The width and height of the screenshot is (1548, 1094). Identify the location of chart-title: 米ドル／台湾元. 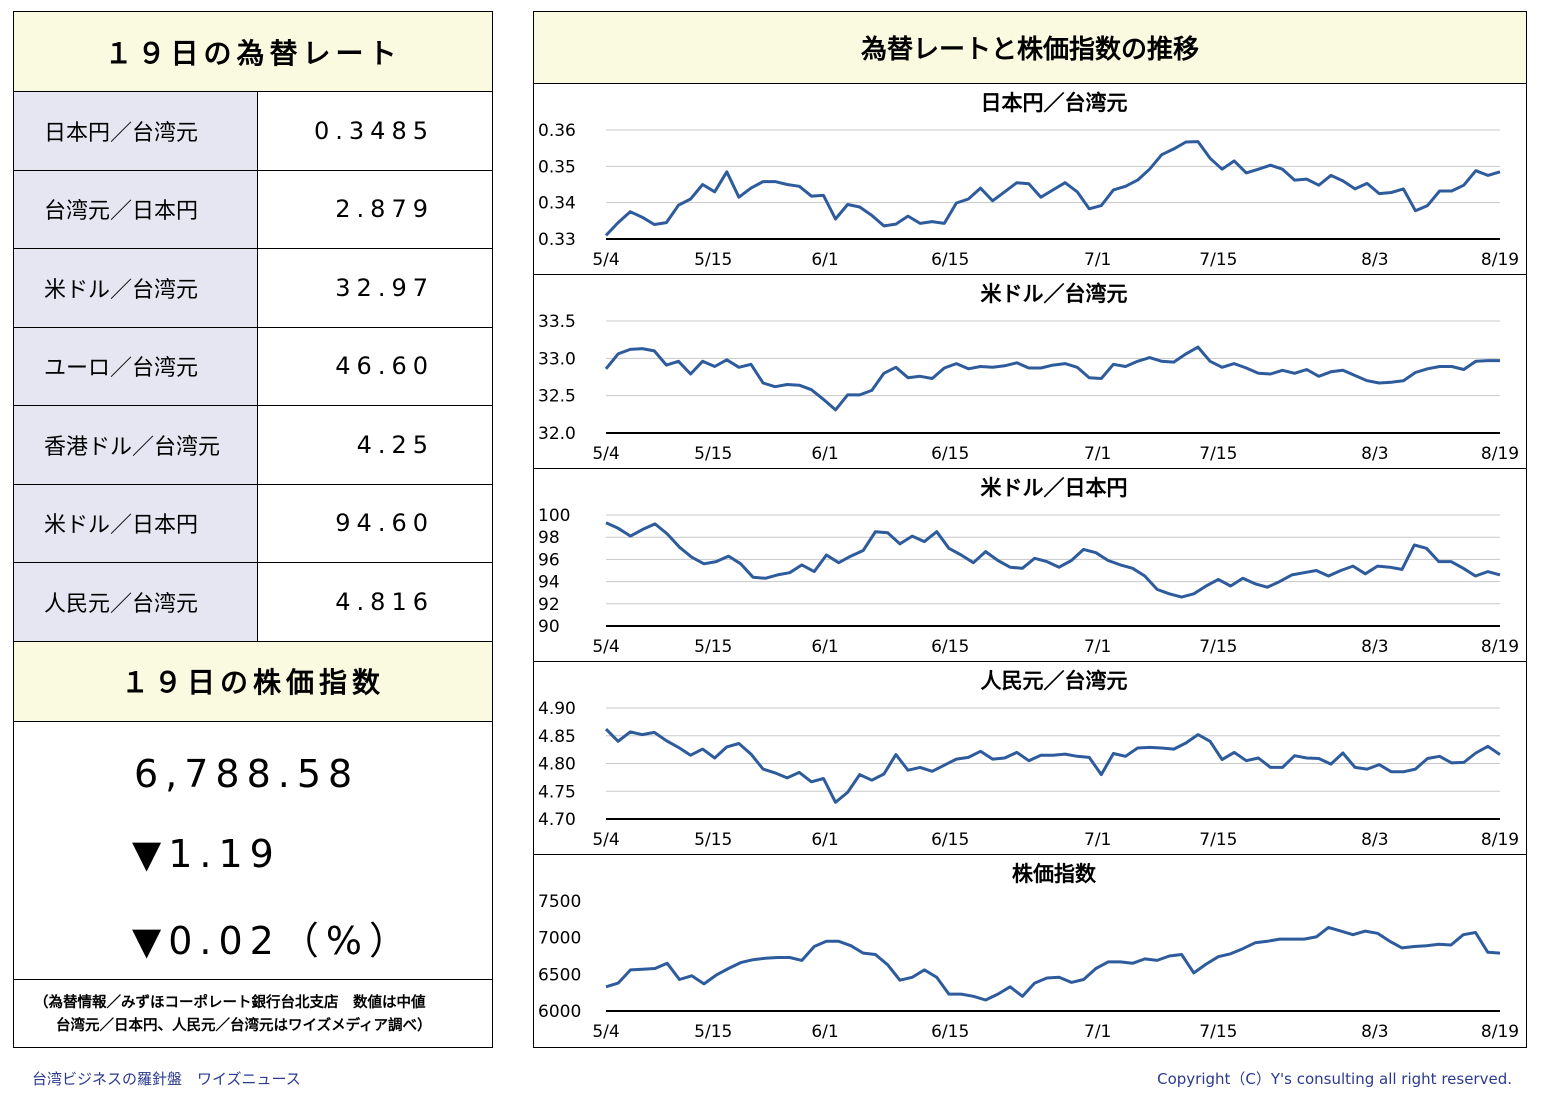
(1054, 294).